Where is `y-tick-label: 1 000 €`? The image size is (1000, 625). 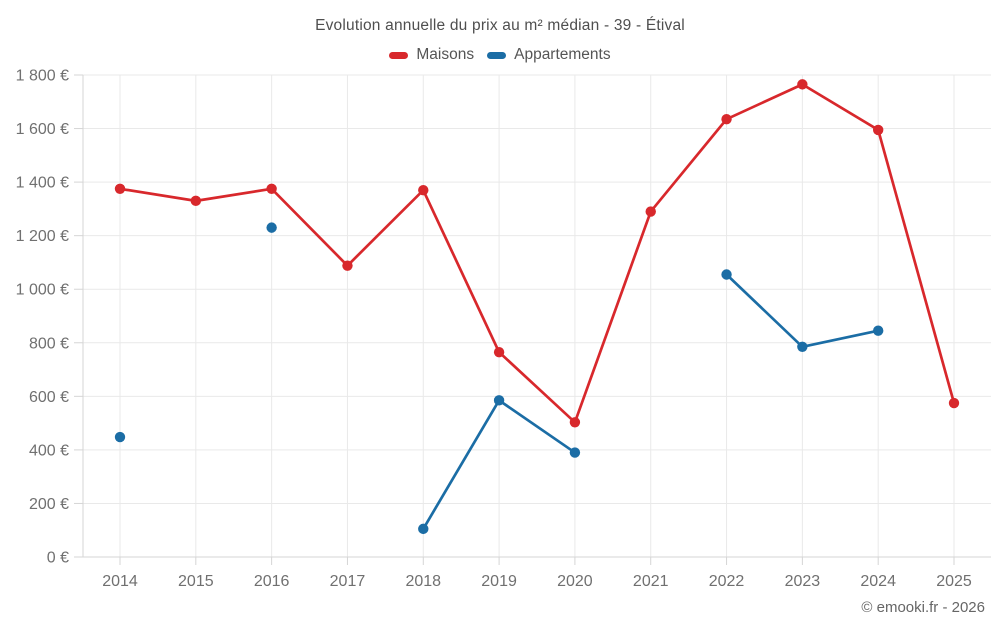 y-tick-label: 1 000 € is located at coordinates (42, 290).